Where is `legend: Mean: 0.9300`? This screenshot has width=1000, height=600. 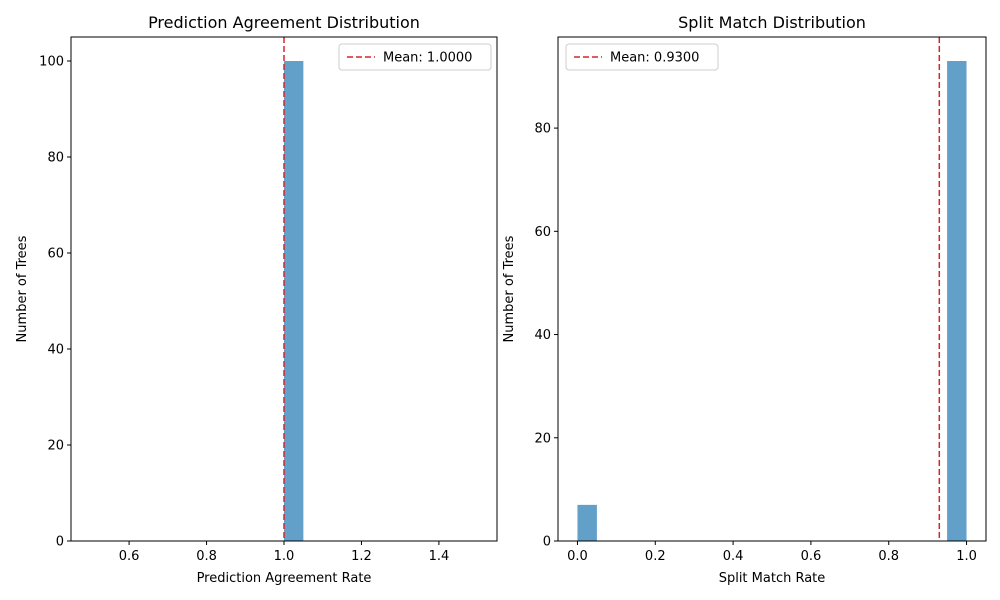
legend: Mean: 0.9300 is located at coordinates (642, 57).